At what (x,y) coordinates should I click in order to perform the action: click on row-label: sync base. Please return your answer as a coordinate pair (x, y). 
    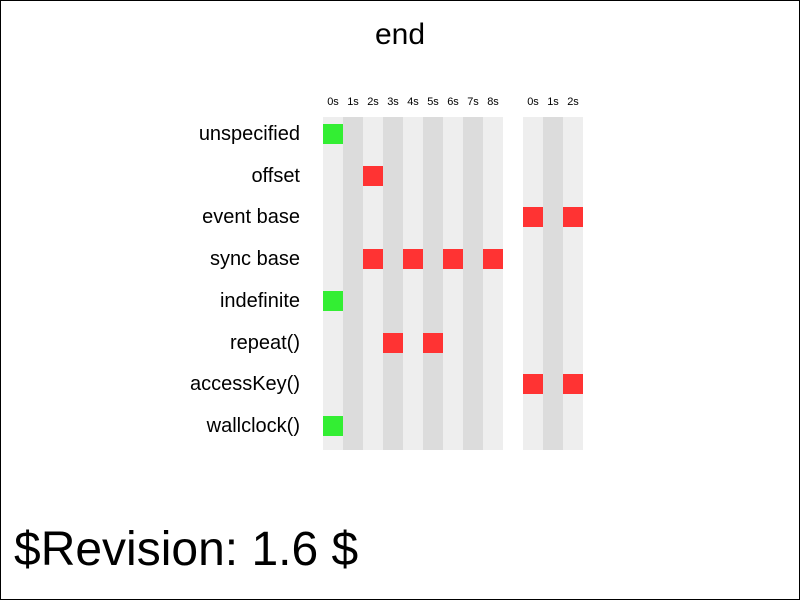
    Looking at the image, I should click on (254, 259).